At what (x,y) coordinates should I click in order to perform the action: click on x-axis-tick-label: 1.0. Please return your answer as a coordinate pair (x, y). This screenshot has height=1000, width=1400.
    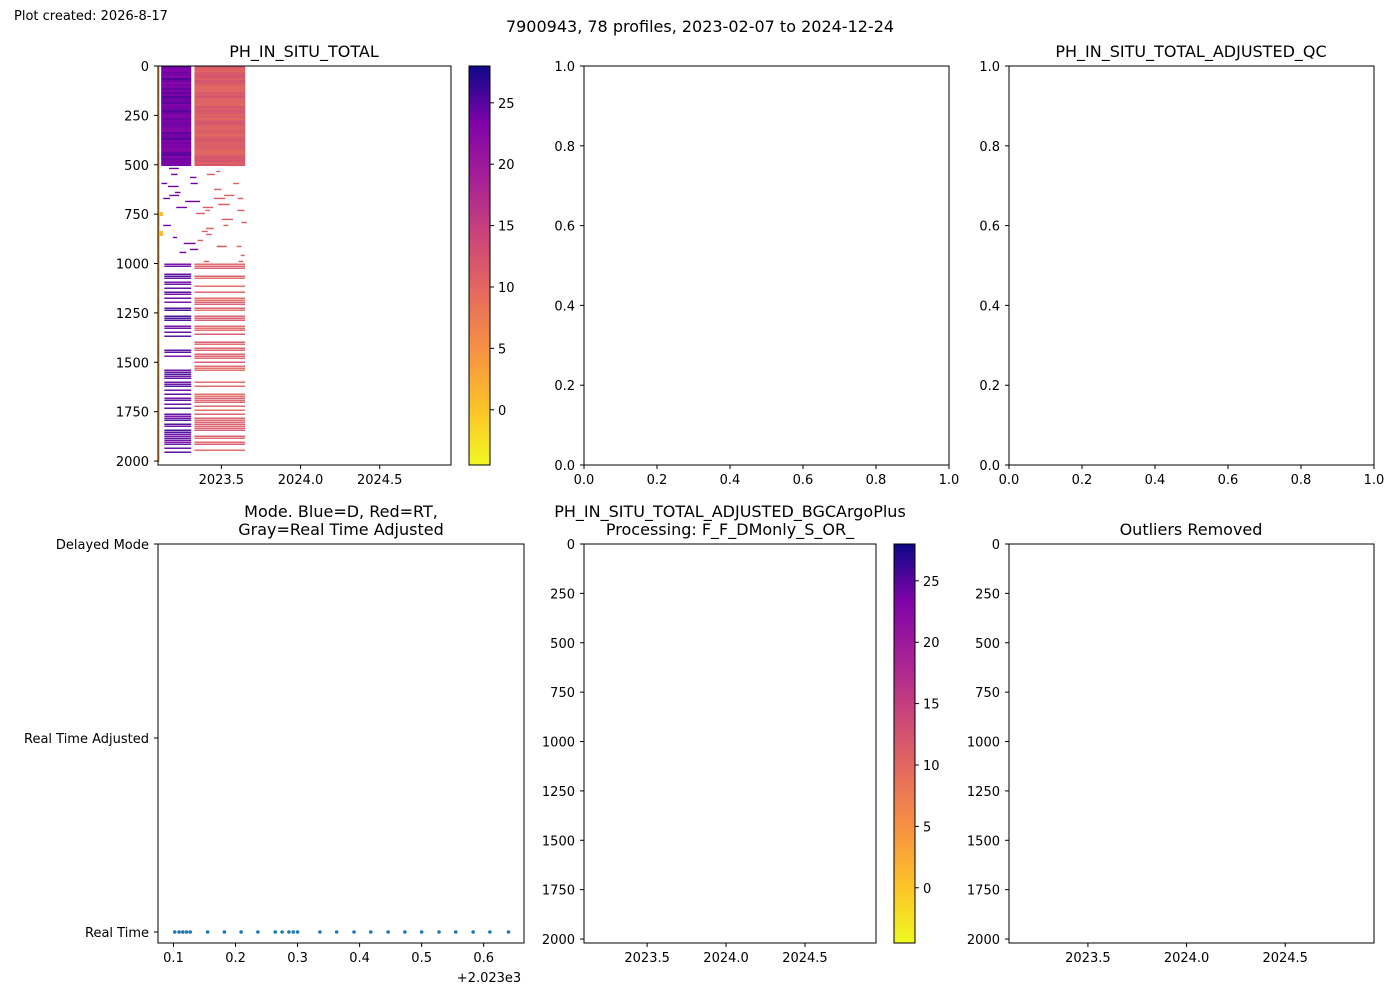
    Looking at the image, I should click on (1374, 480).